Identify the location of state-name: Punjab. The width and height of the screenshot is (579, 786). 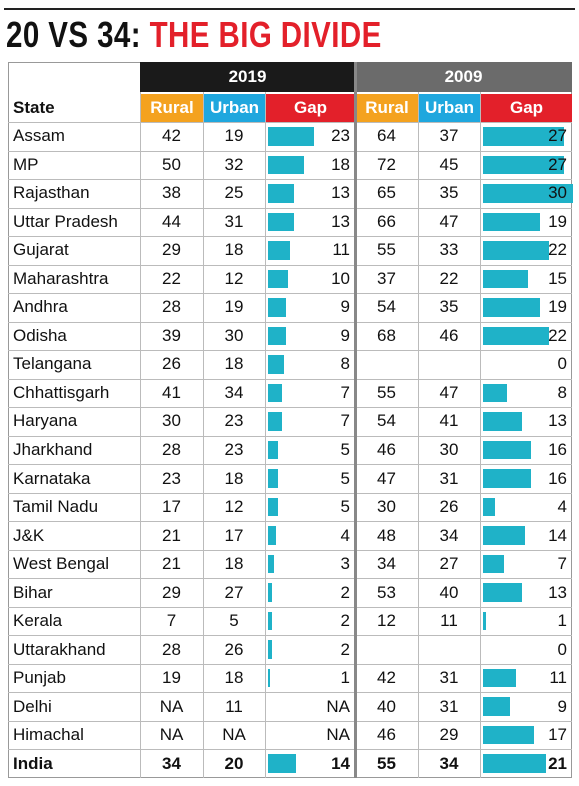
(39, 678).